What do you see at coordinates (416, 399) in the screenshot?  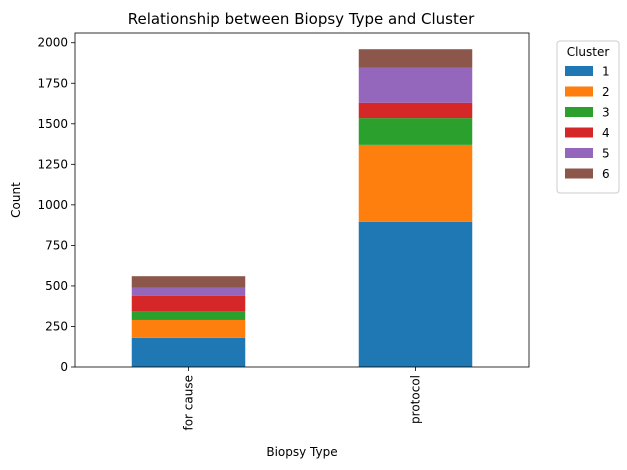 I see `x-tick-label: protocol` at bounding box center [416, 399].